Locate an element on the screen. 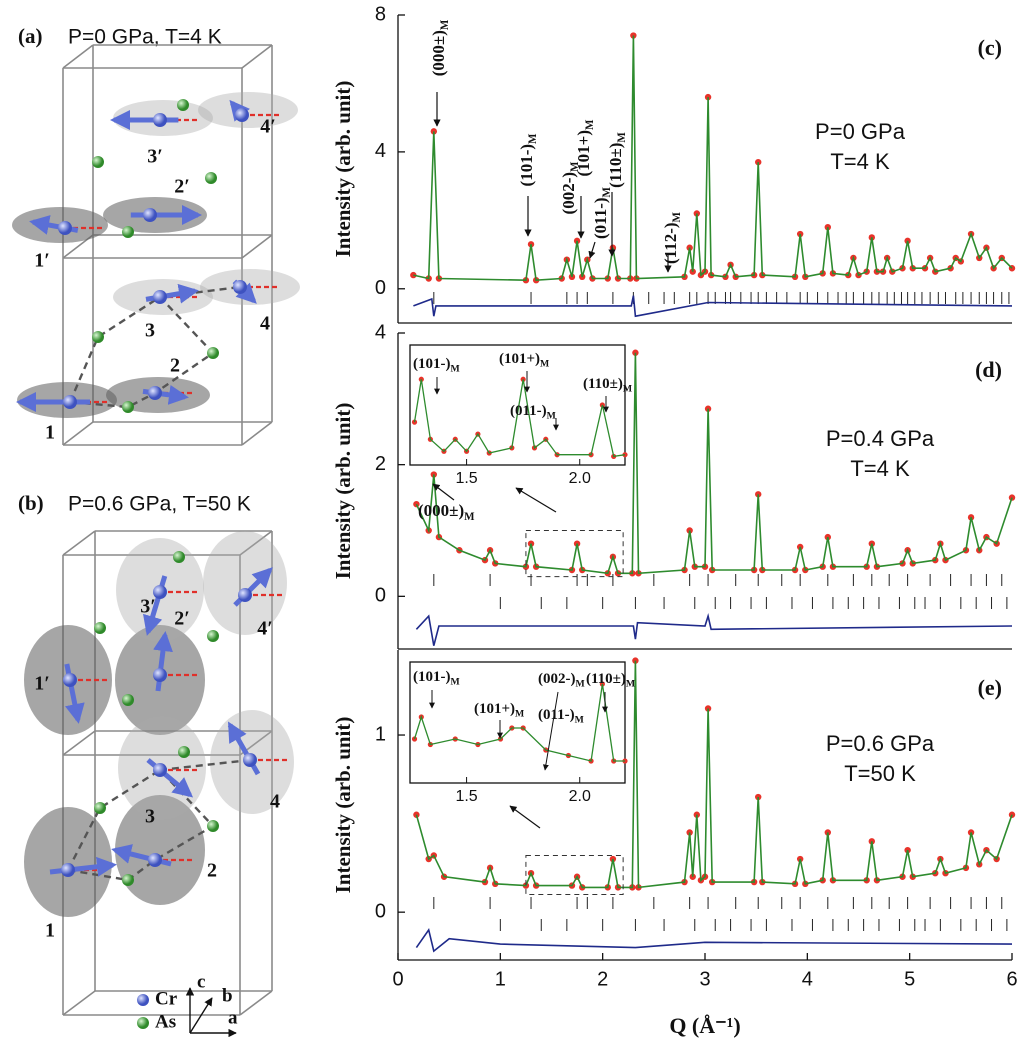  x-axis-label: Q (Å⁻¹) is located at coordinates (704, 1025).